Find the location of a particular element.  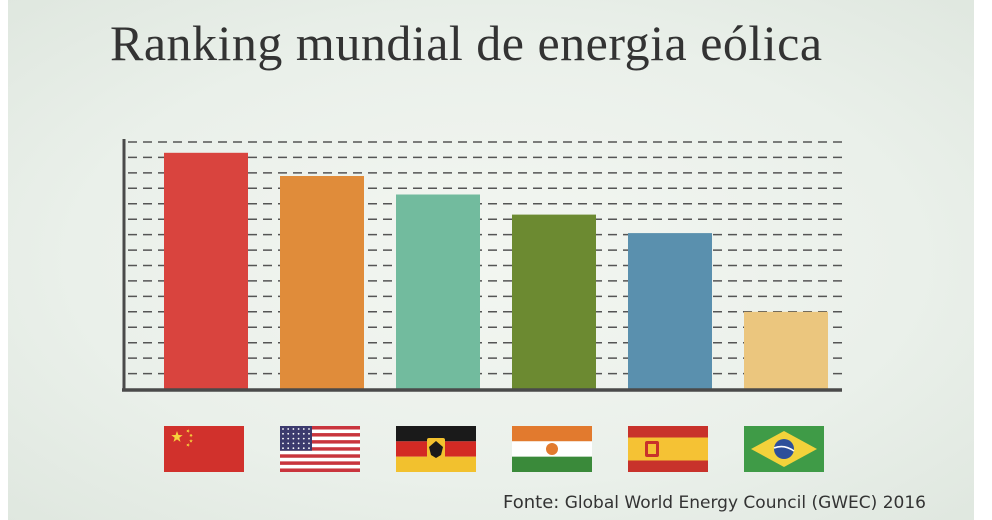

flag-field is located at coordinates (204, 449).